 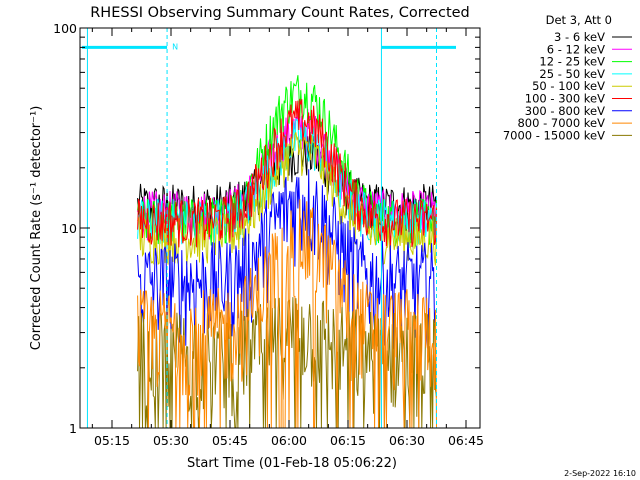 What do you see at coordinates (572, 74) in the screenshot?
I see `legend-label-3: 25 - 50 keV` at bounding box center [572, 74].